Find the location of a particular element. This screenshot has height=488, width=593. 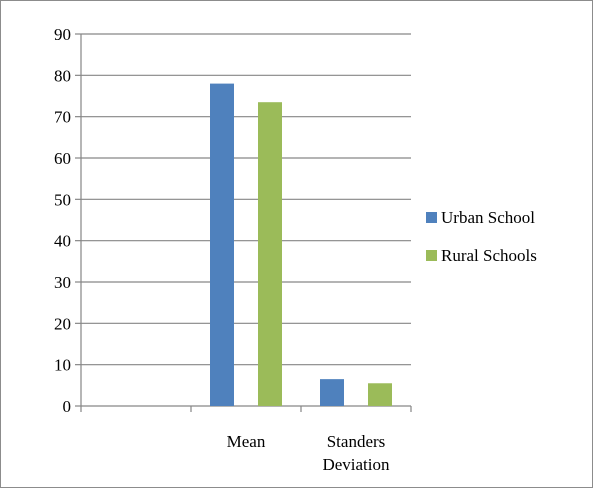

y-tick-label: 10 is located at coordinates (62, 365).